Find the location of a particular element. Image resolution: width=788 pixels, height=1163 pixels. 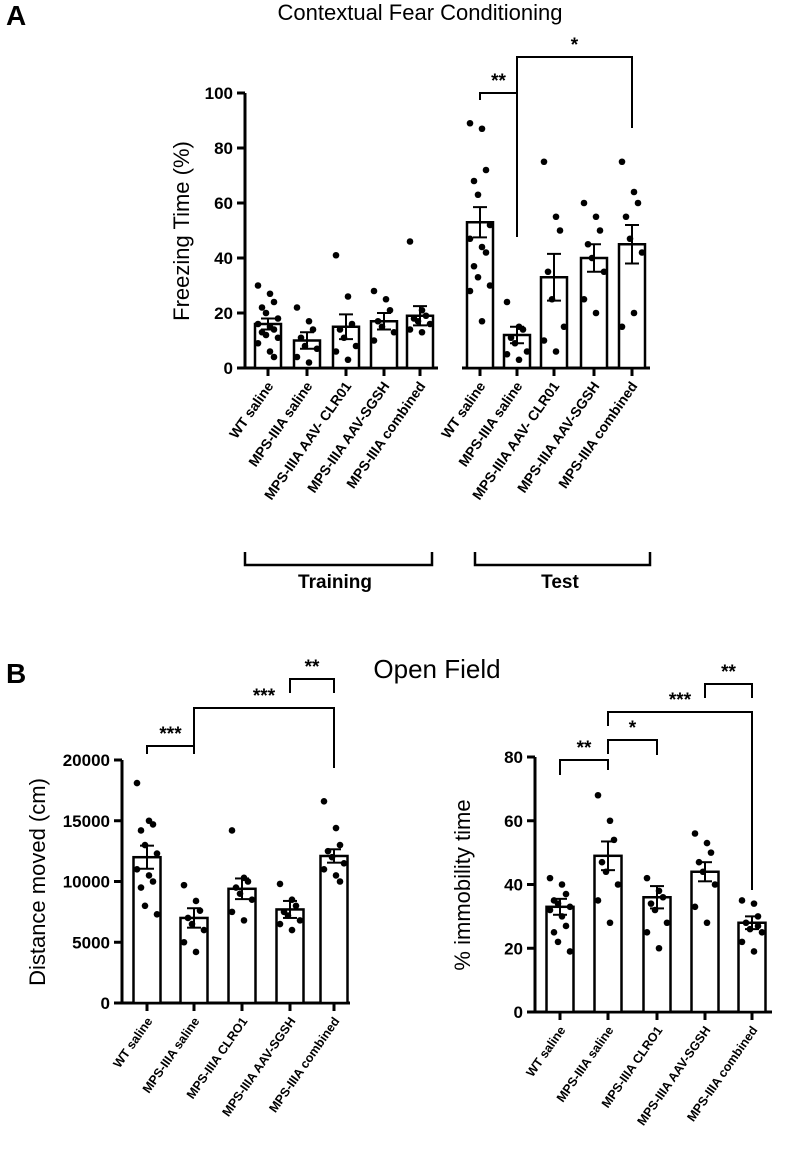

chart-b2-ylabel: % immobility time is located at coordinates (462, 884).